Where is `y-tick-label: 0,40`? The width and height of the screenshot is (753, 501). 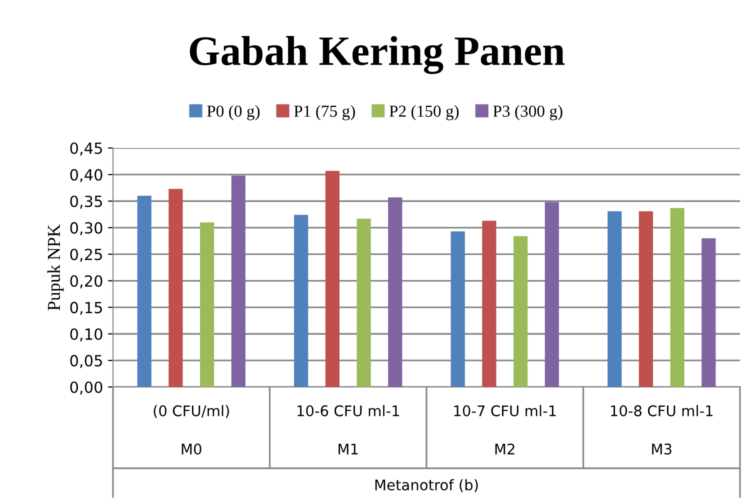
y-tick-label: 0,40 is located at coordinates (86, 175).